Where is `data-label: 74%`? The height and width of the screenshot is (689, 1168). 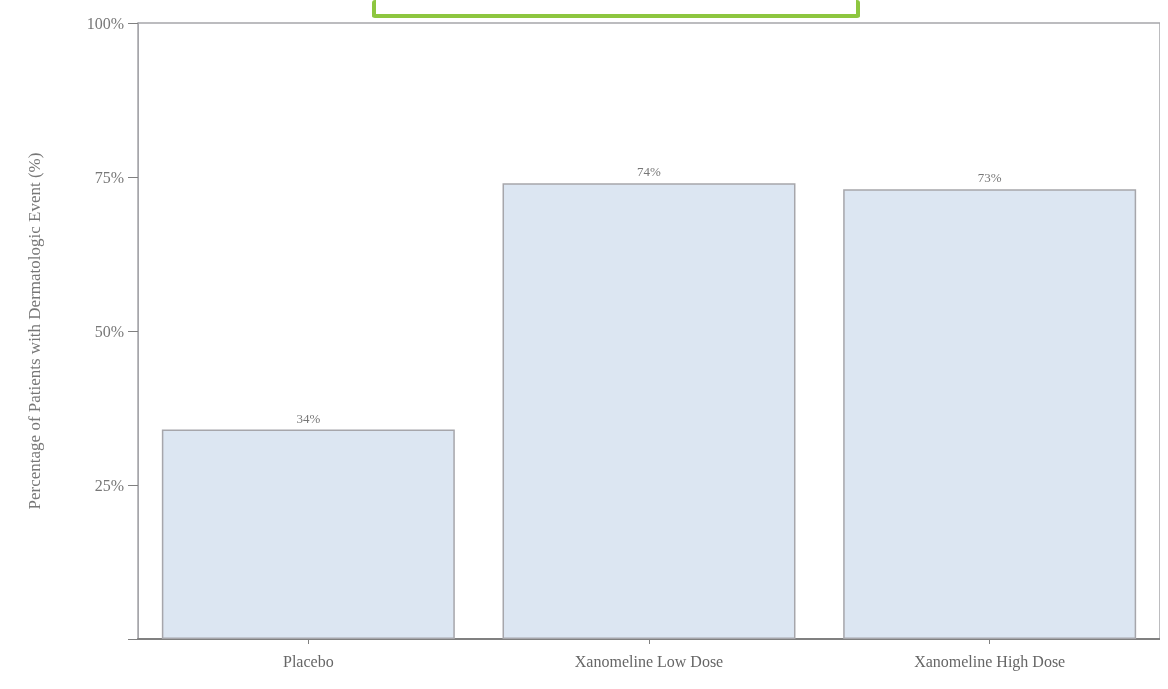
data-label: 74% is located at coordinates (649, 172).